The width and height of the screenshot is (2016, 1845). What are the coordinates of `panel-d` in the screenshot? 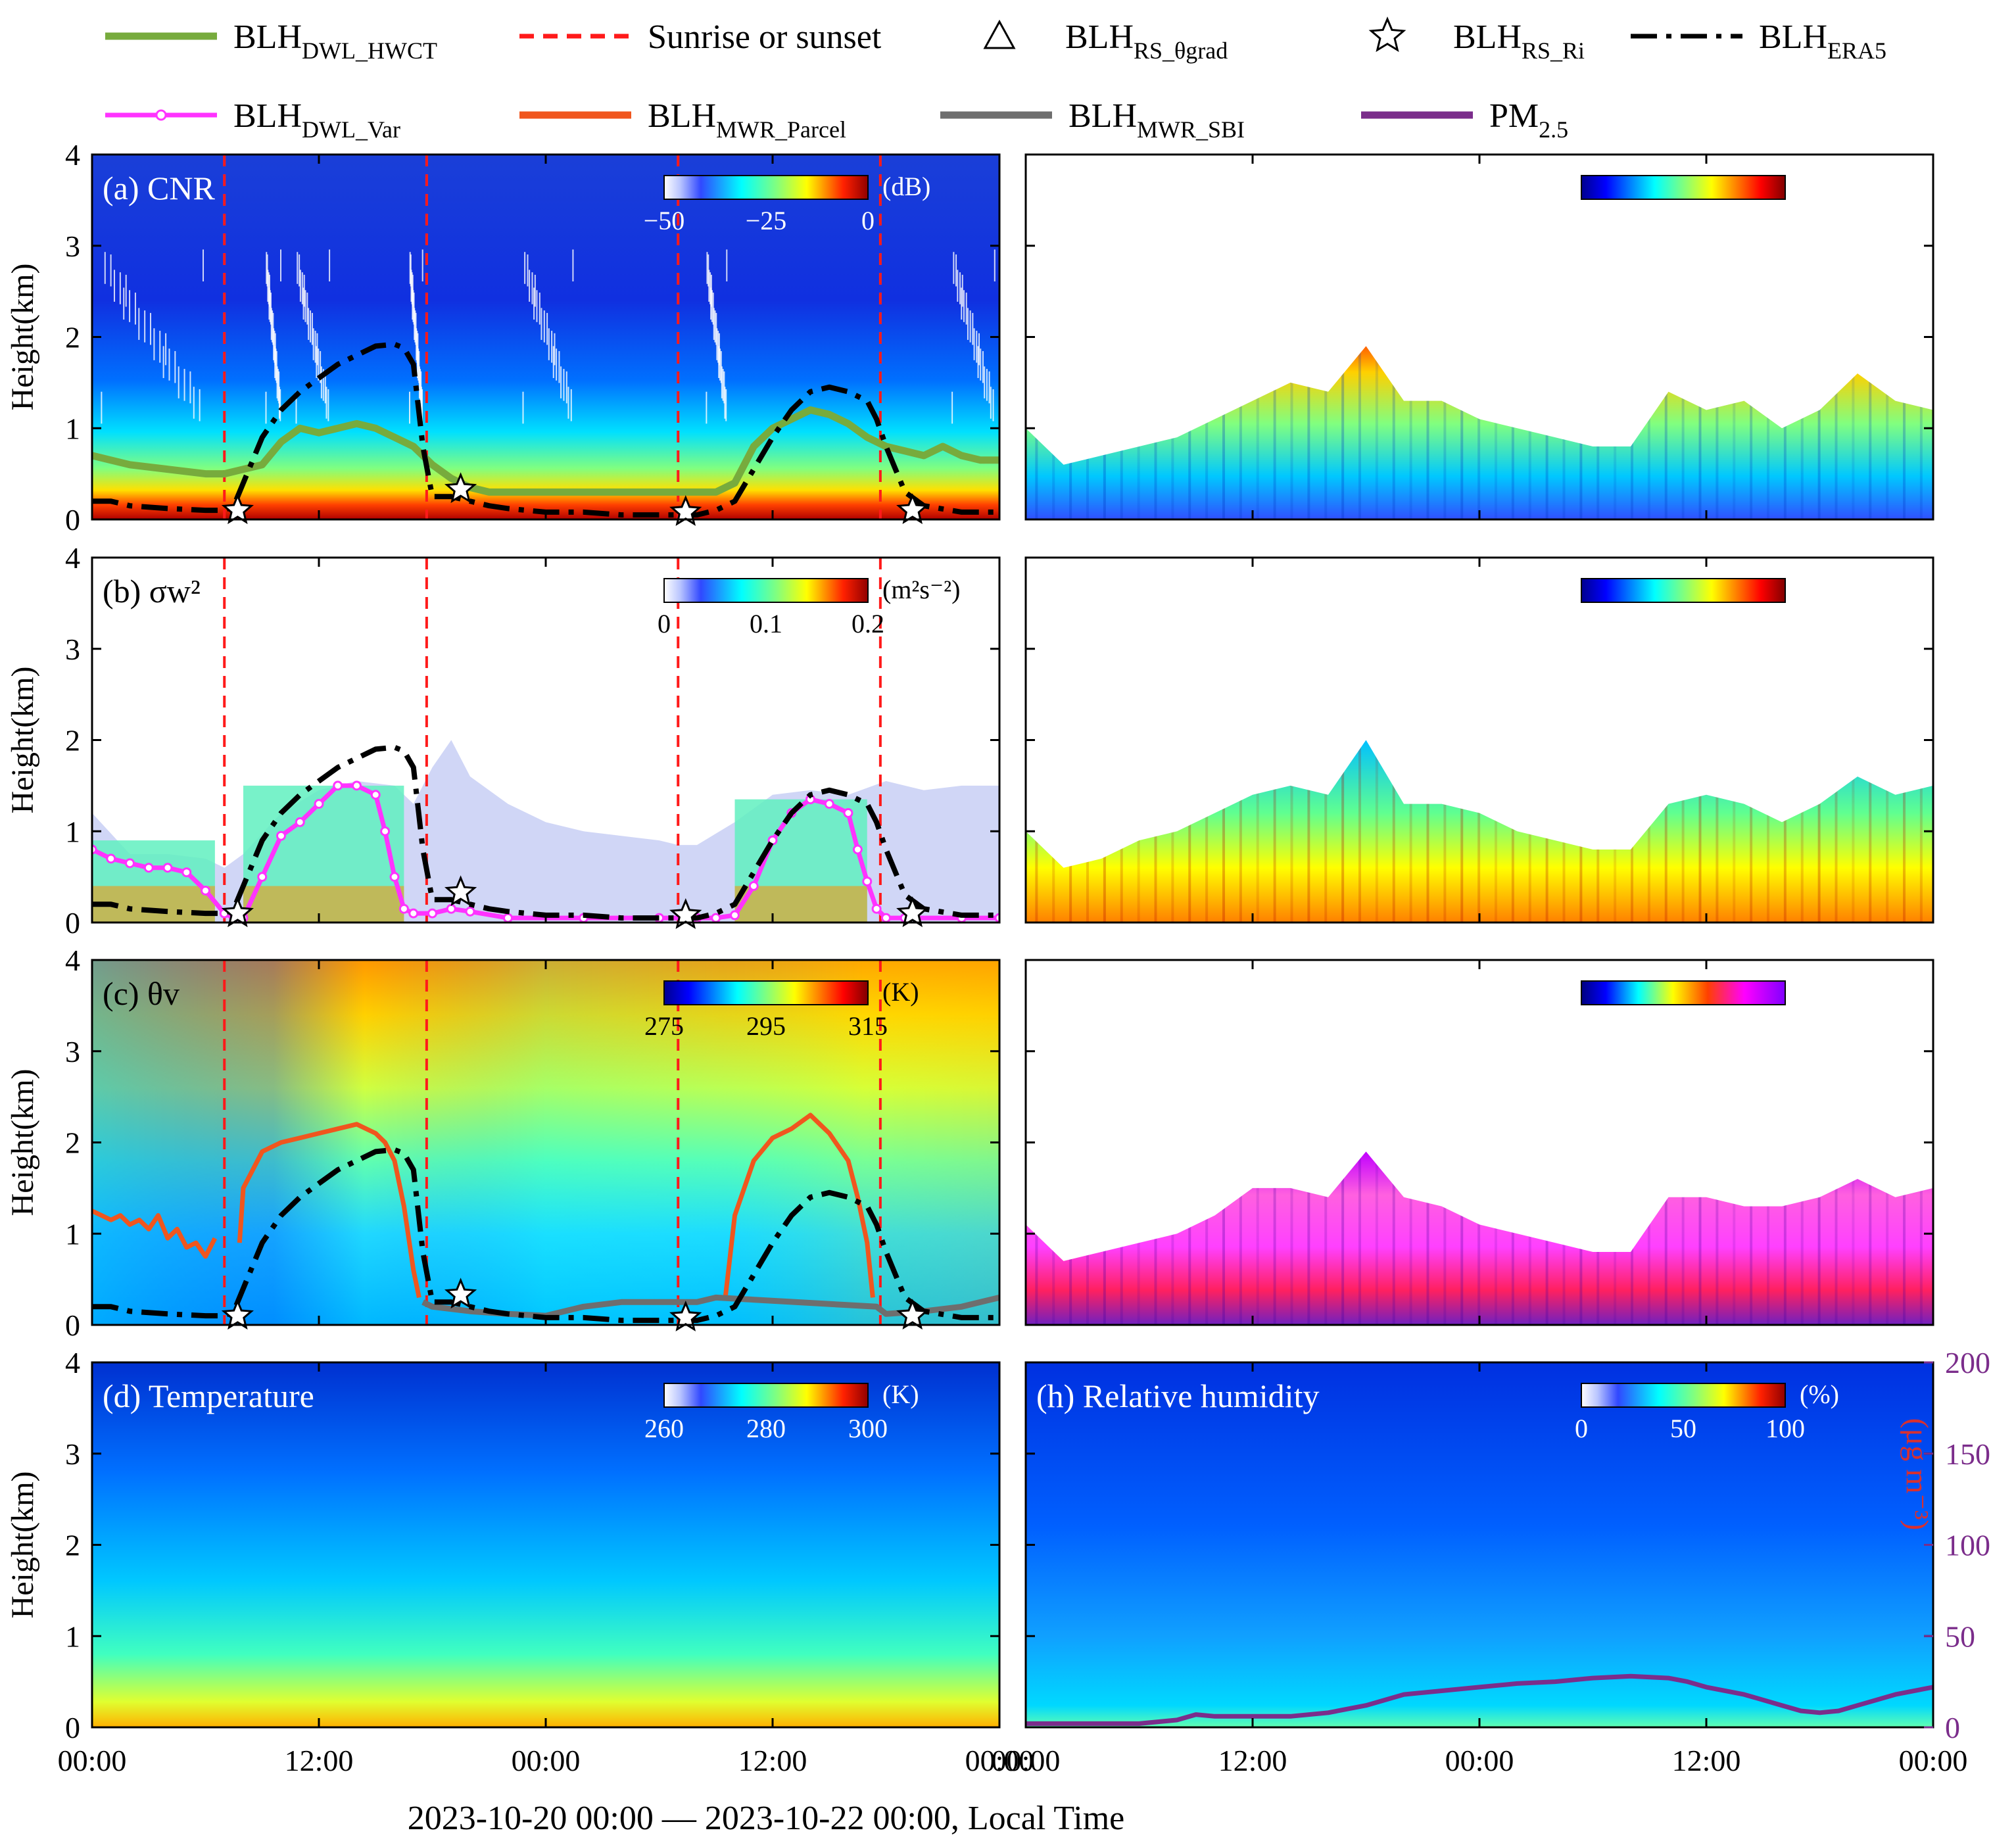 It's located at (546, 1545).